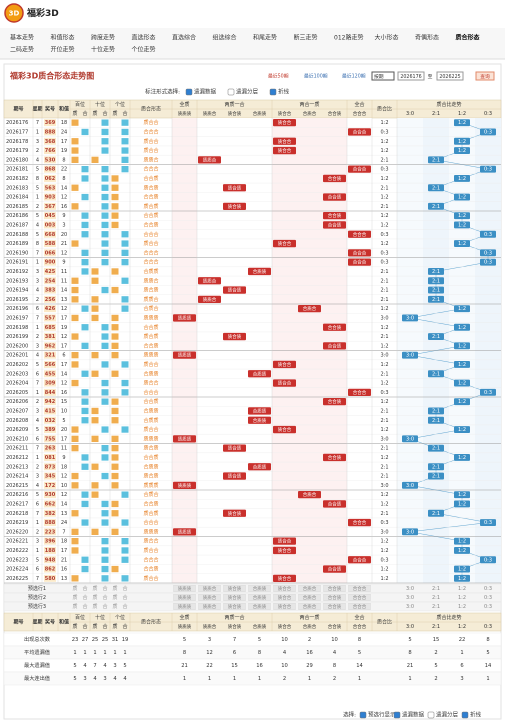 The width and height of the screenshot is (505, 728). I want to click on nav-tab: 和尾走势, so click(265, 38).